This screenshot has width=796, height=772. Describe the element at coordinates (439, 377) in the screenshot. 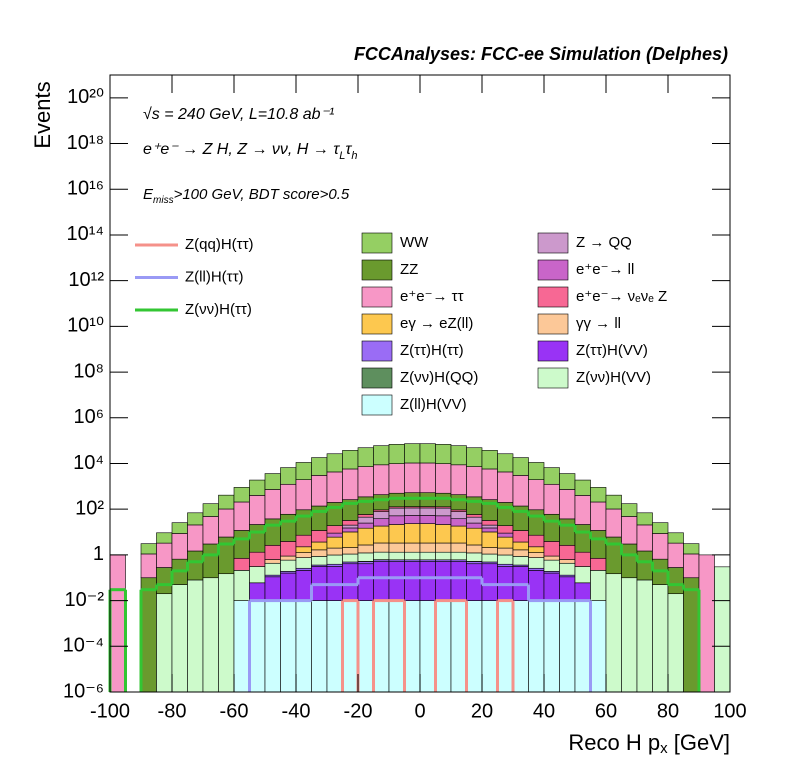

I see `legend-label: Z(νν)H(QQ)` at that location.